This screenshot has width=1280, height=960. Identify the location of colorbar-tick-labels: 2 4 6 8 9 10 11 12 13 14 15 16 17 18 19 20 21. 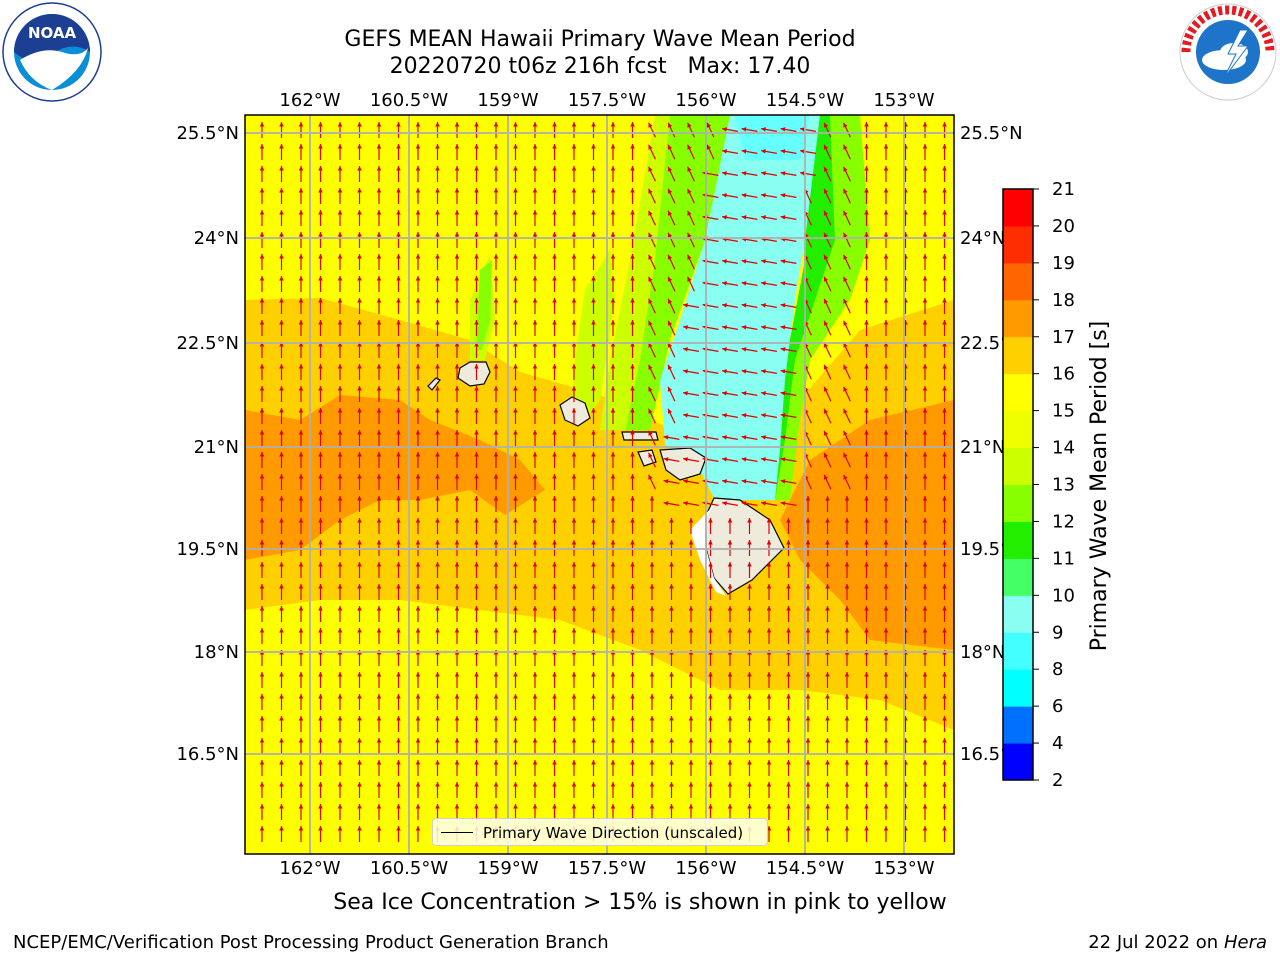
(1054, 485).